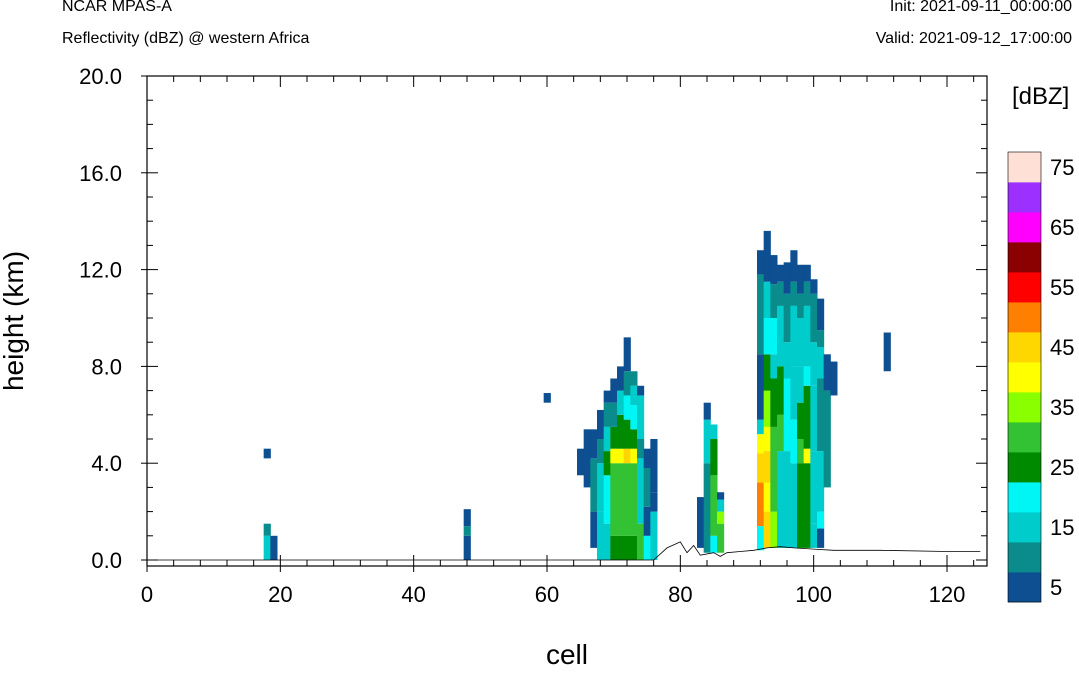 The width and height of the screenshot is (1079, 677). I want to click on legend-frame, so click(1024, 377).